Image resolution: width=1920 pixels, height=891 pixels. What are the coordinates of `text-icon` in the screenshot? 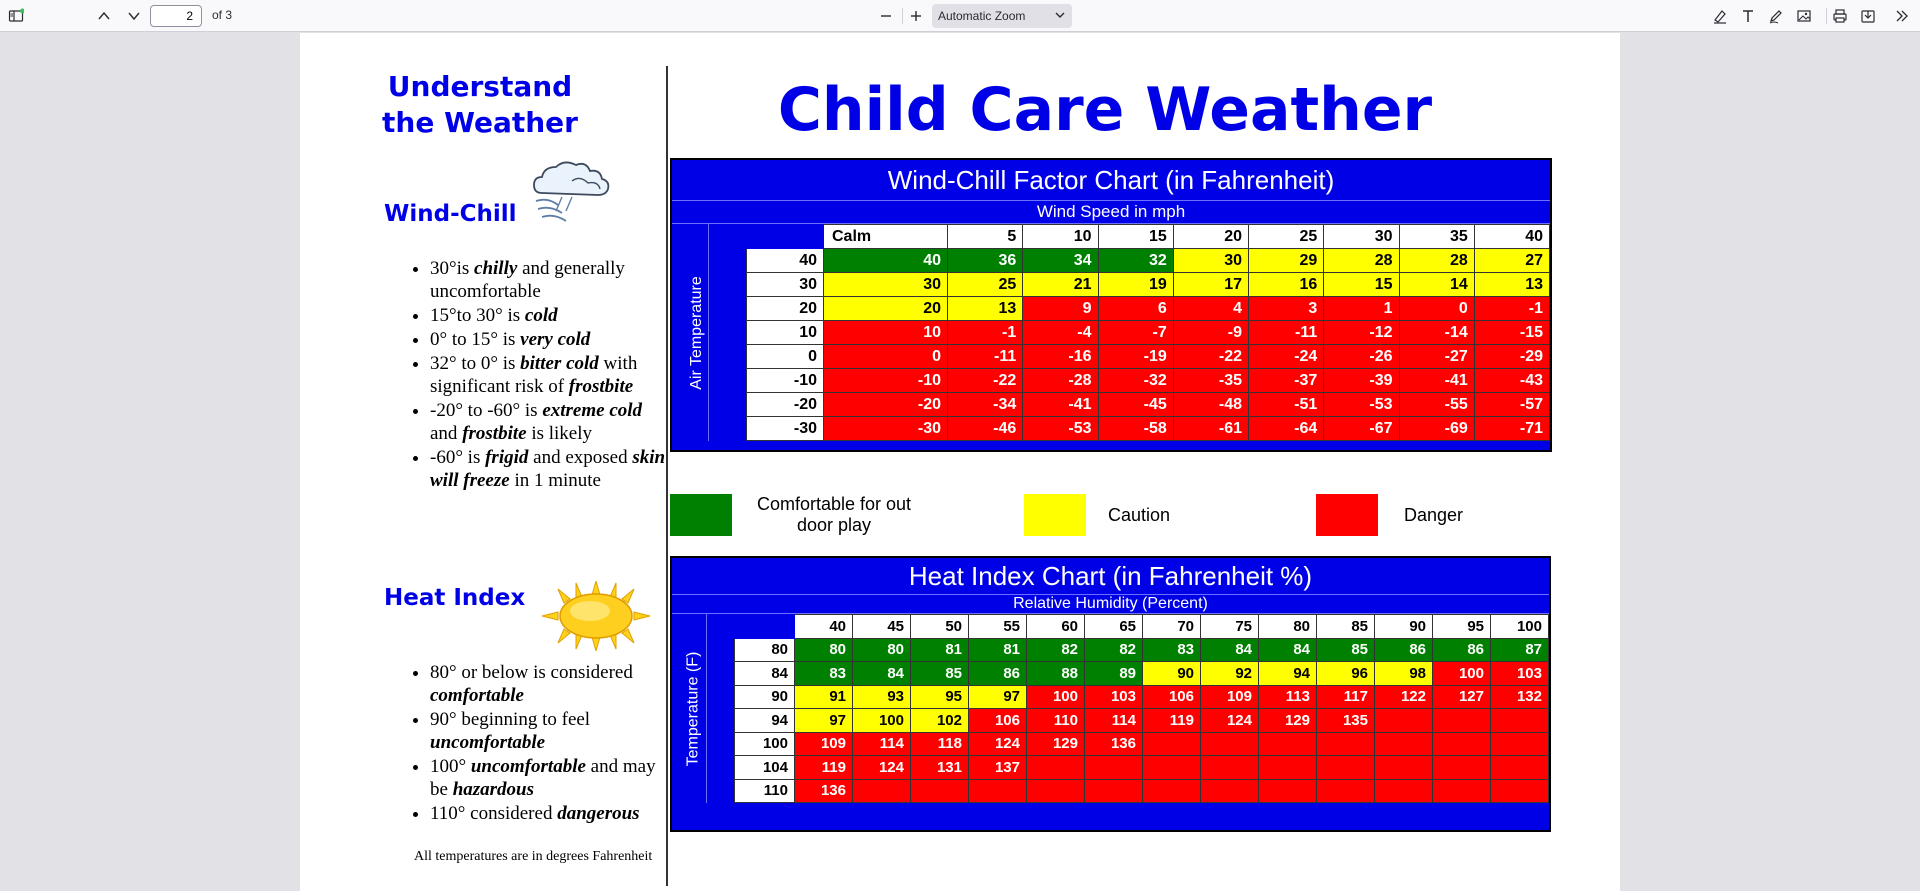 It's located at (1748, 16).